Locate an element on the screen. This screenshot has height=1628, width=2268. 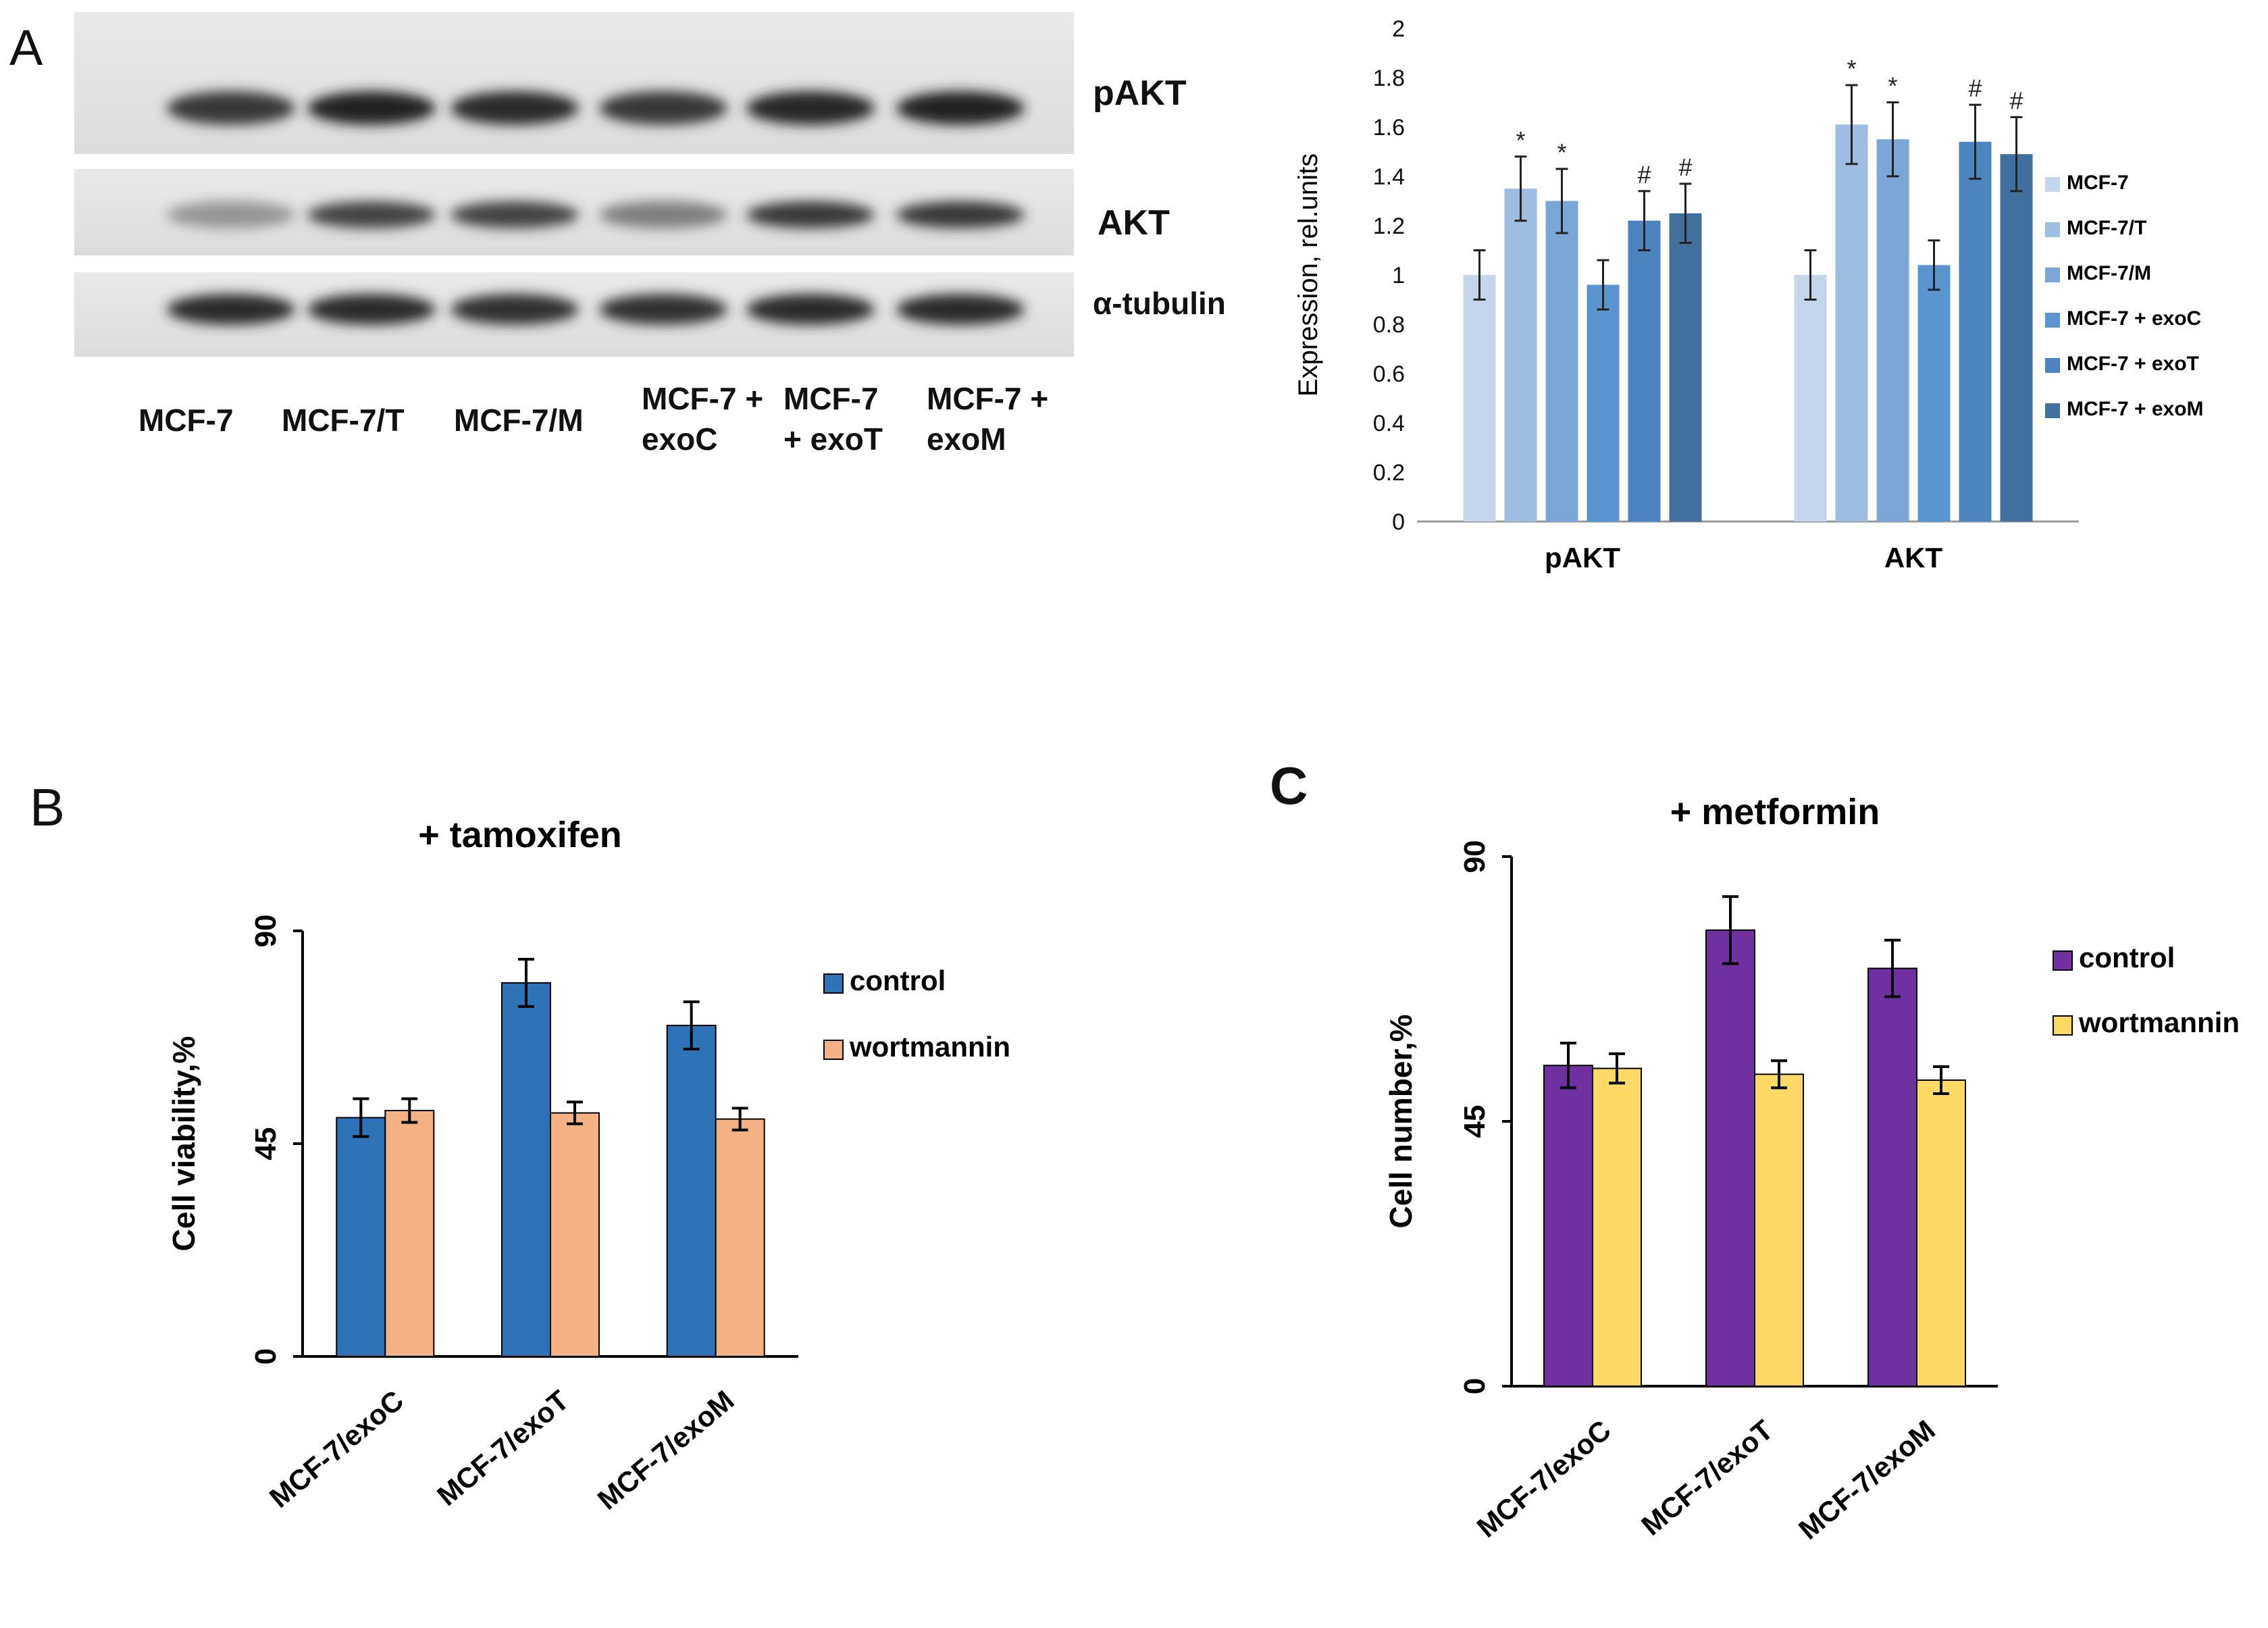
panel-a-letter: A is located at coordinates (26, 48).